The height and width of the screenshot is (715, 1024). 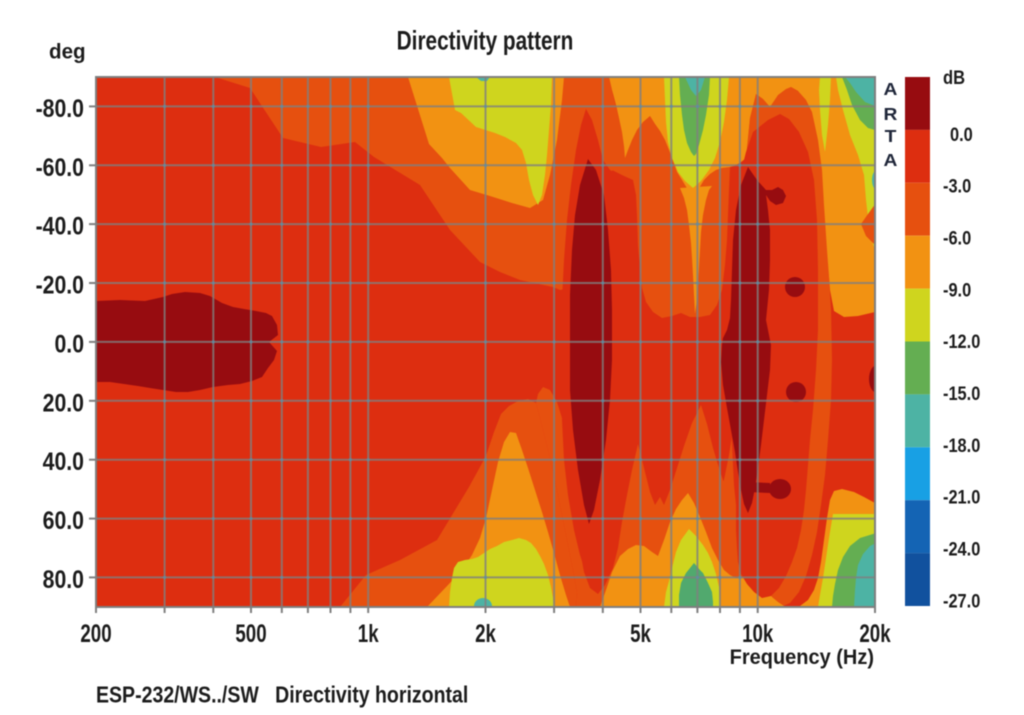 I want to click on svg-text: 40.0, so click(x=63, y=462).